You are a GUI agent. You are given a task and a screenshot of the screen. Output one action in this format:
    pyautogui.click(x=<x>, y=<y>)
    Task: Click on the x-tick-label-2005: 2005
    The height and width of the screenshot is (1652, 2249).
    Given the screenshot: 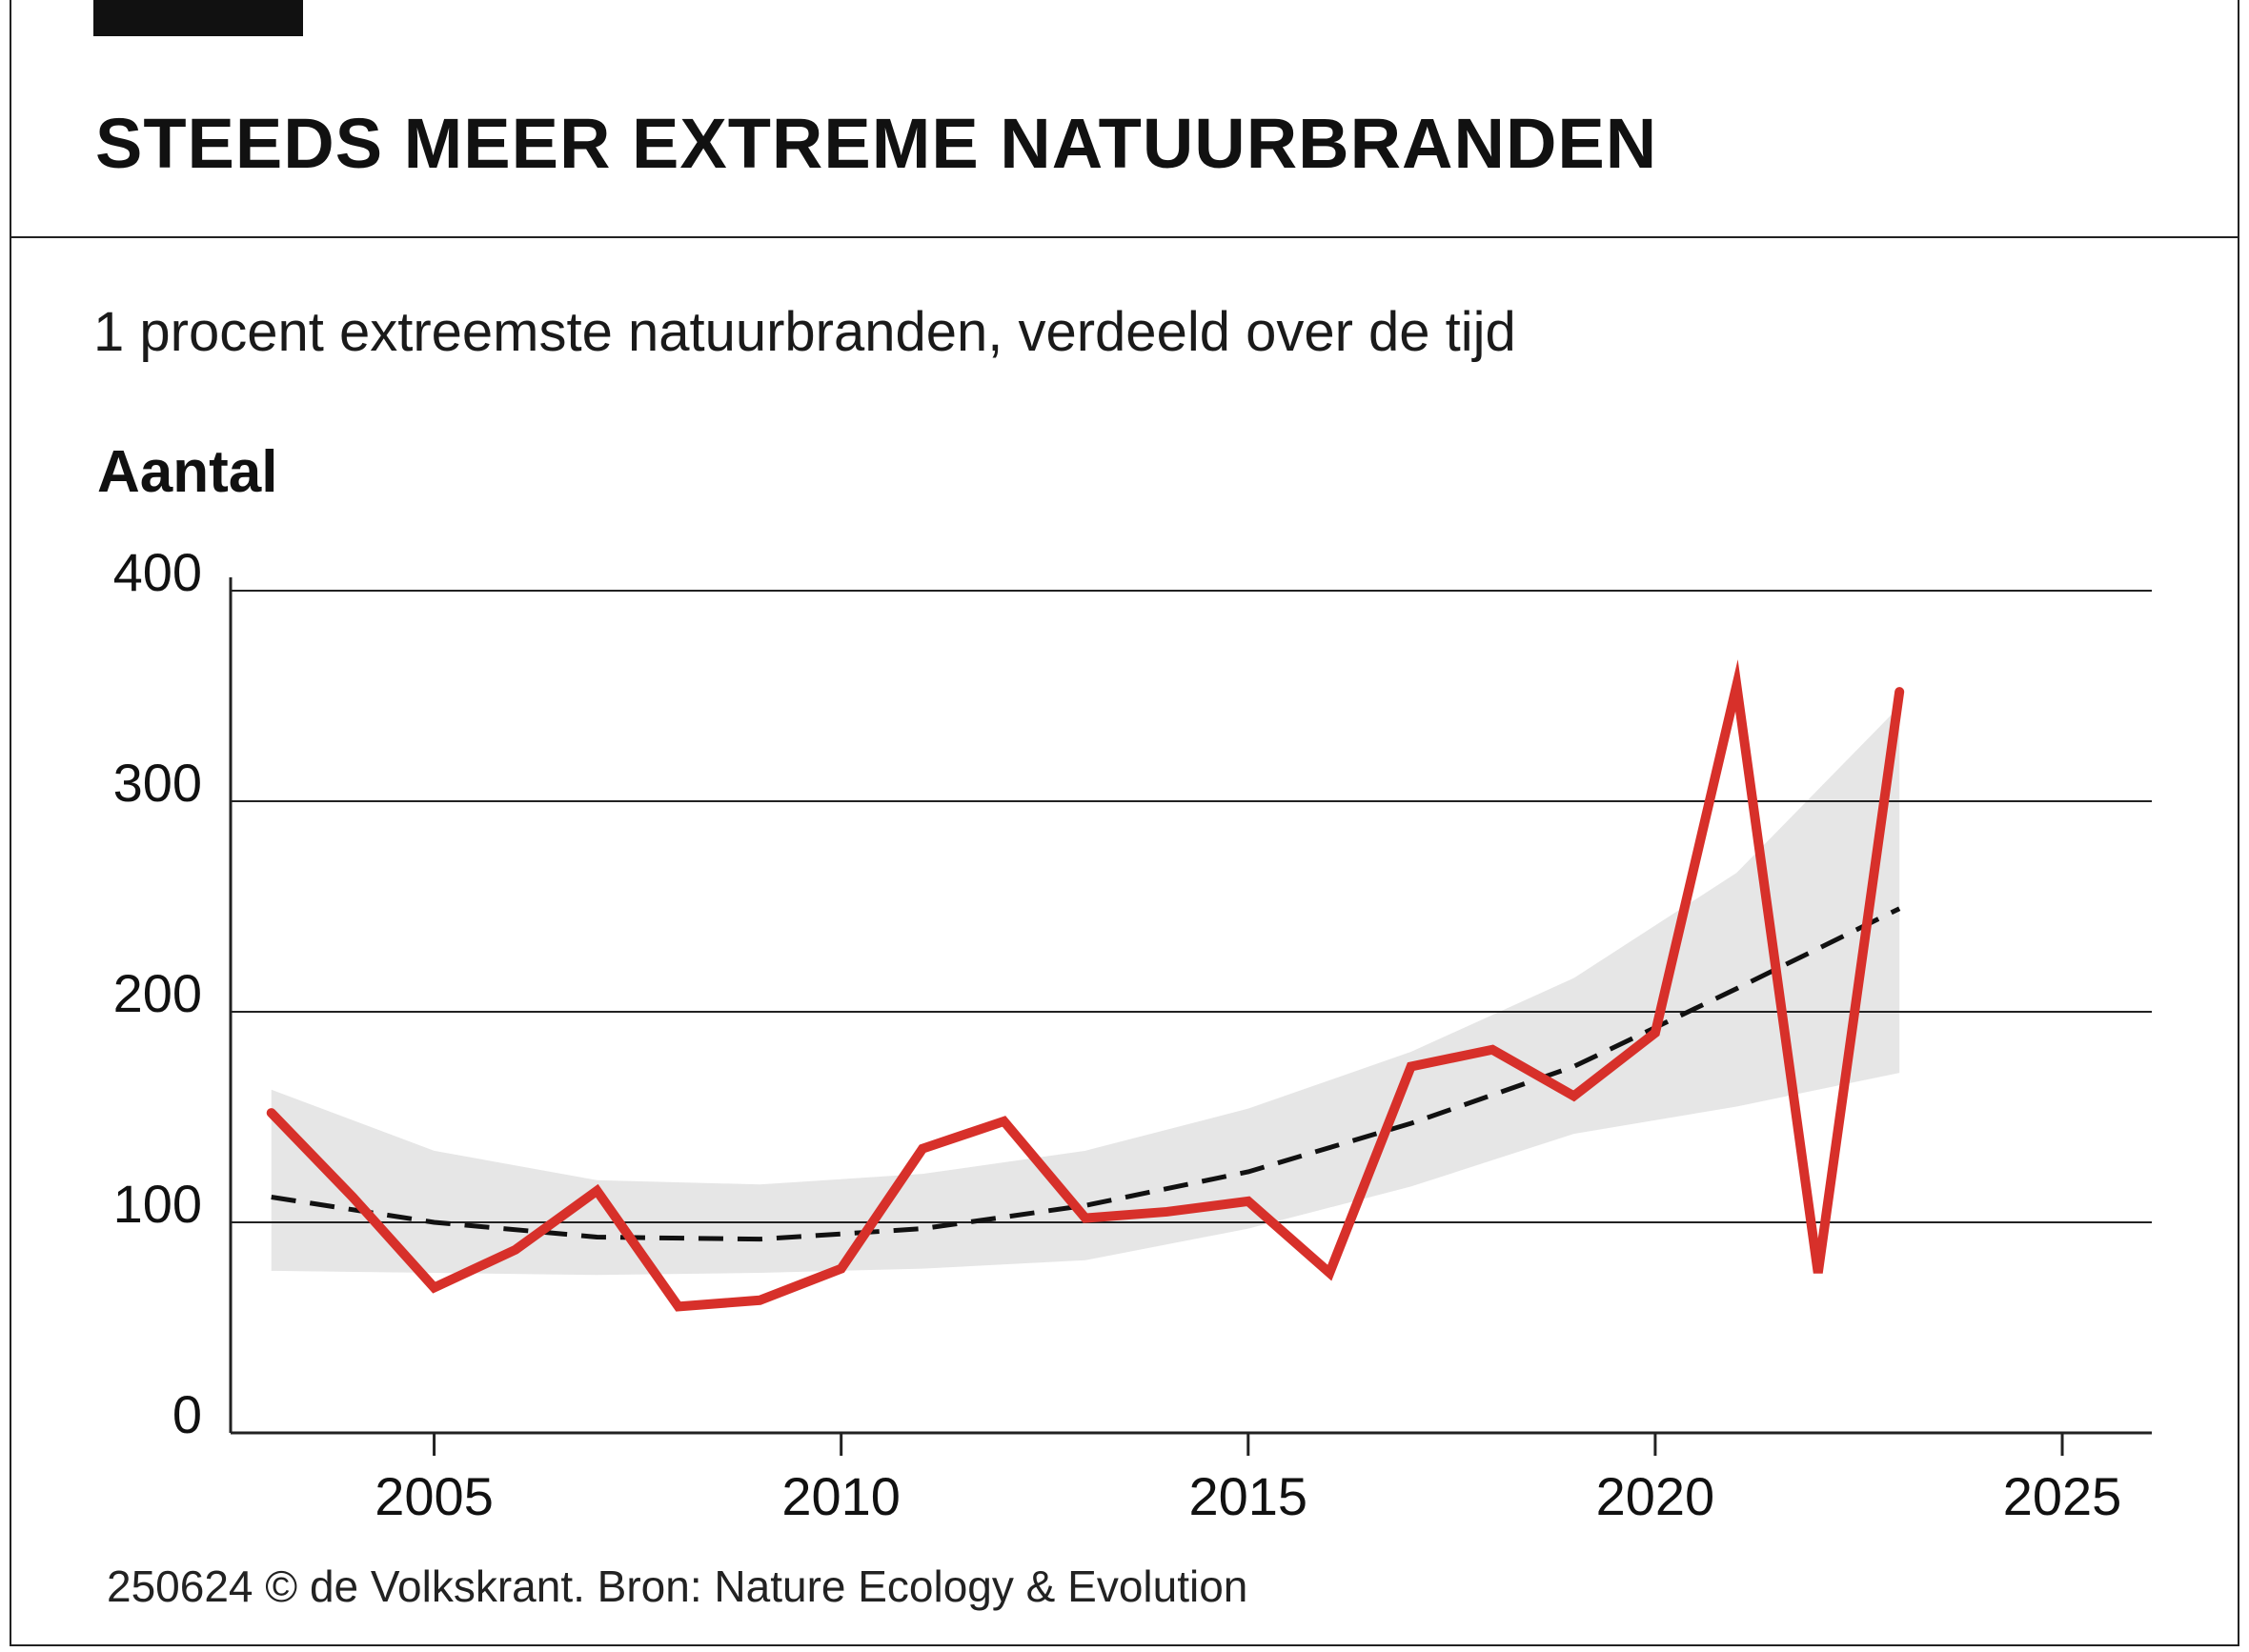 What is the action you would take?
    pyautogui.click(x=434, y=1496)
    